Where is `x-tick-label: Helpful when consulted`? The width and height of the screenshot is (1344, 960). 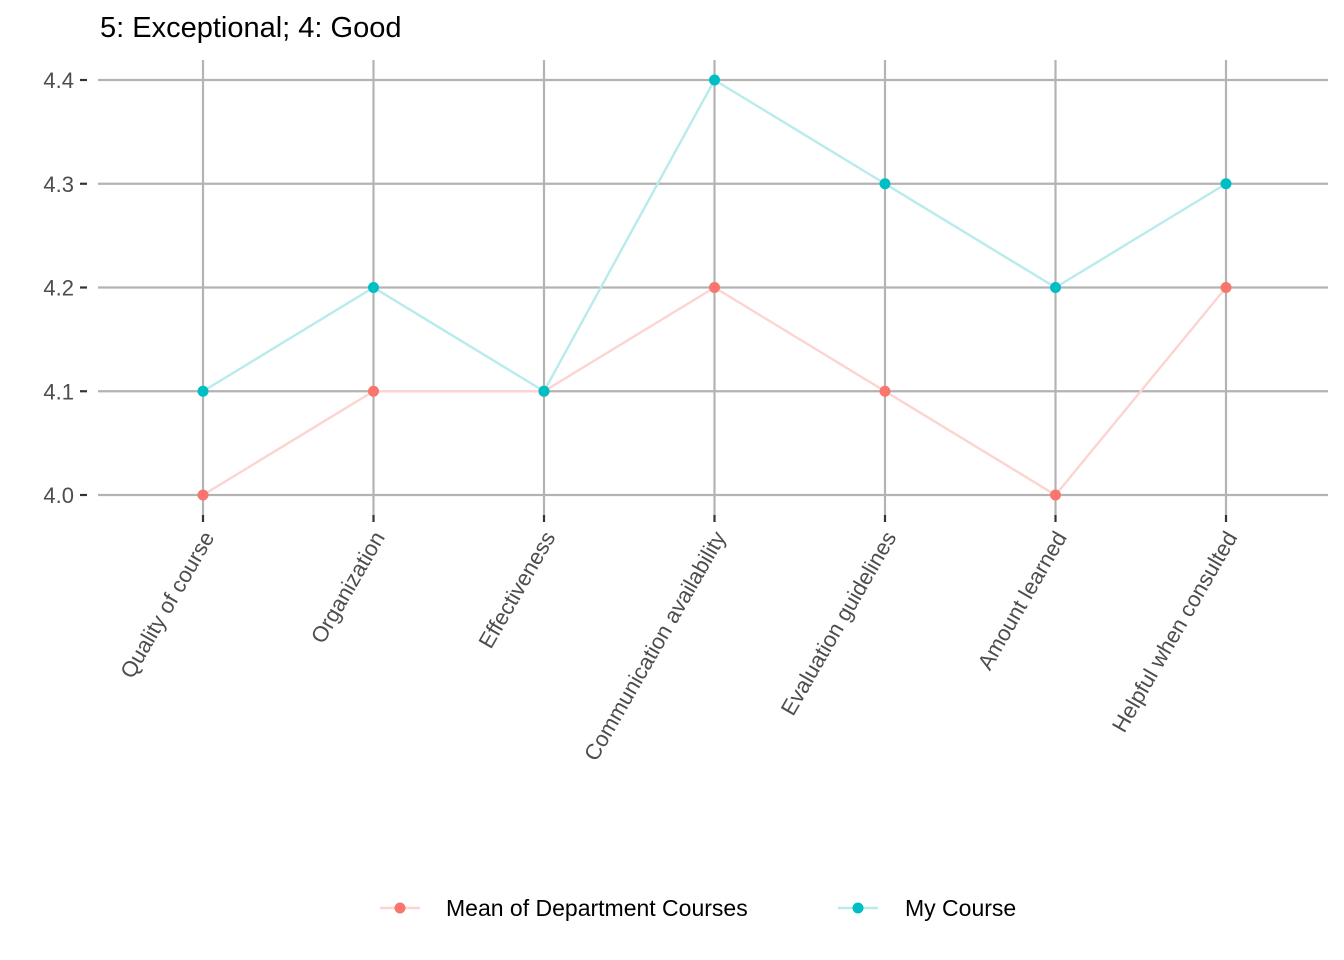
x-tick-label: Helpful when consulted is located at coordinates (1174, 632).